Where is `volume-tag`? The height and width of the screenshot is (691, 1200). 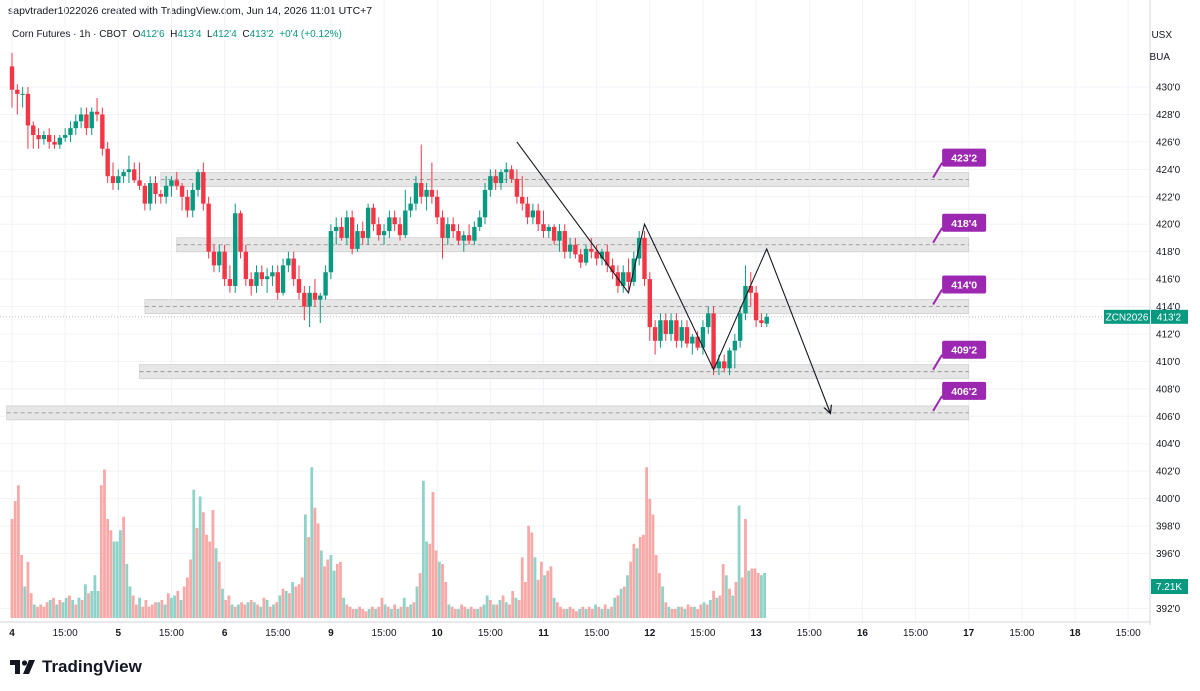
volume-tag is located at coordinates (1169, 586).